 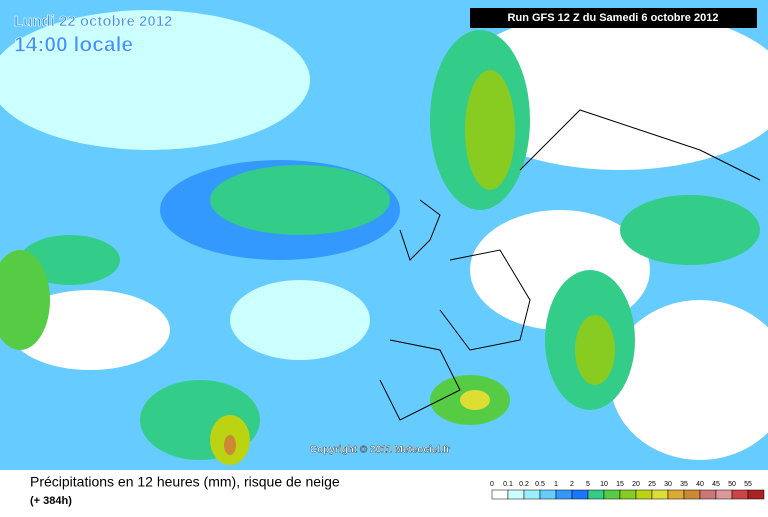 What do you see at coordinates (668, 484) in the screenshot?
I see `legend-label: 30` at bounding box center [668, 484].